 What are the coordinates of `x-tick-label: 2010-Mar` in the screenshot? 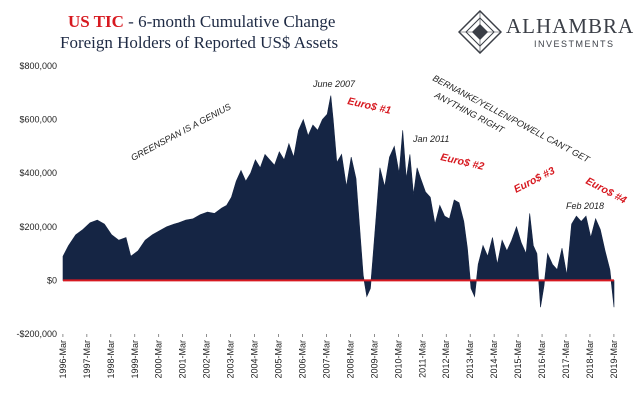 It's located at (398, 359).